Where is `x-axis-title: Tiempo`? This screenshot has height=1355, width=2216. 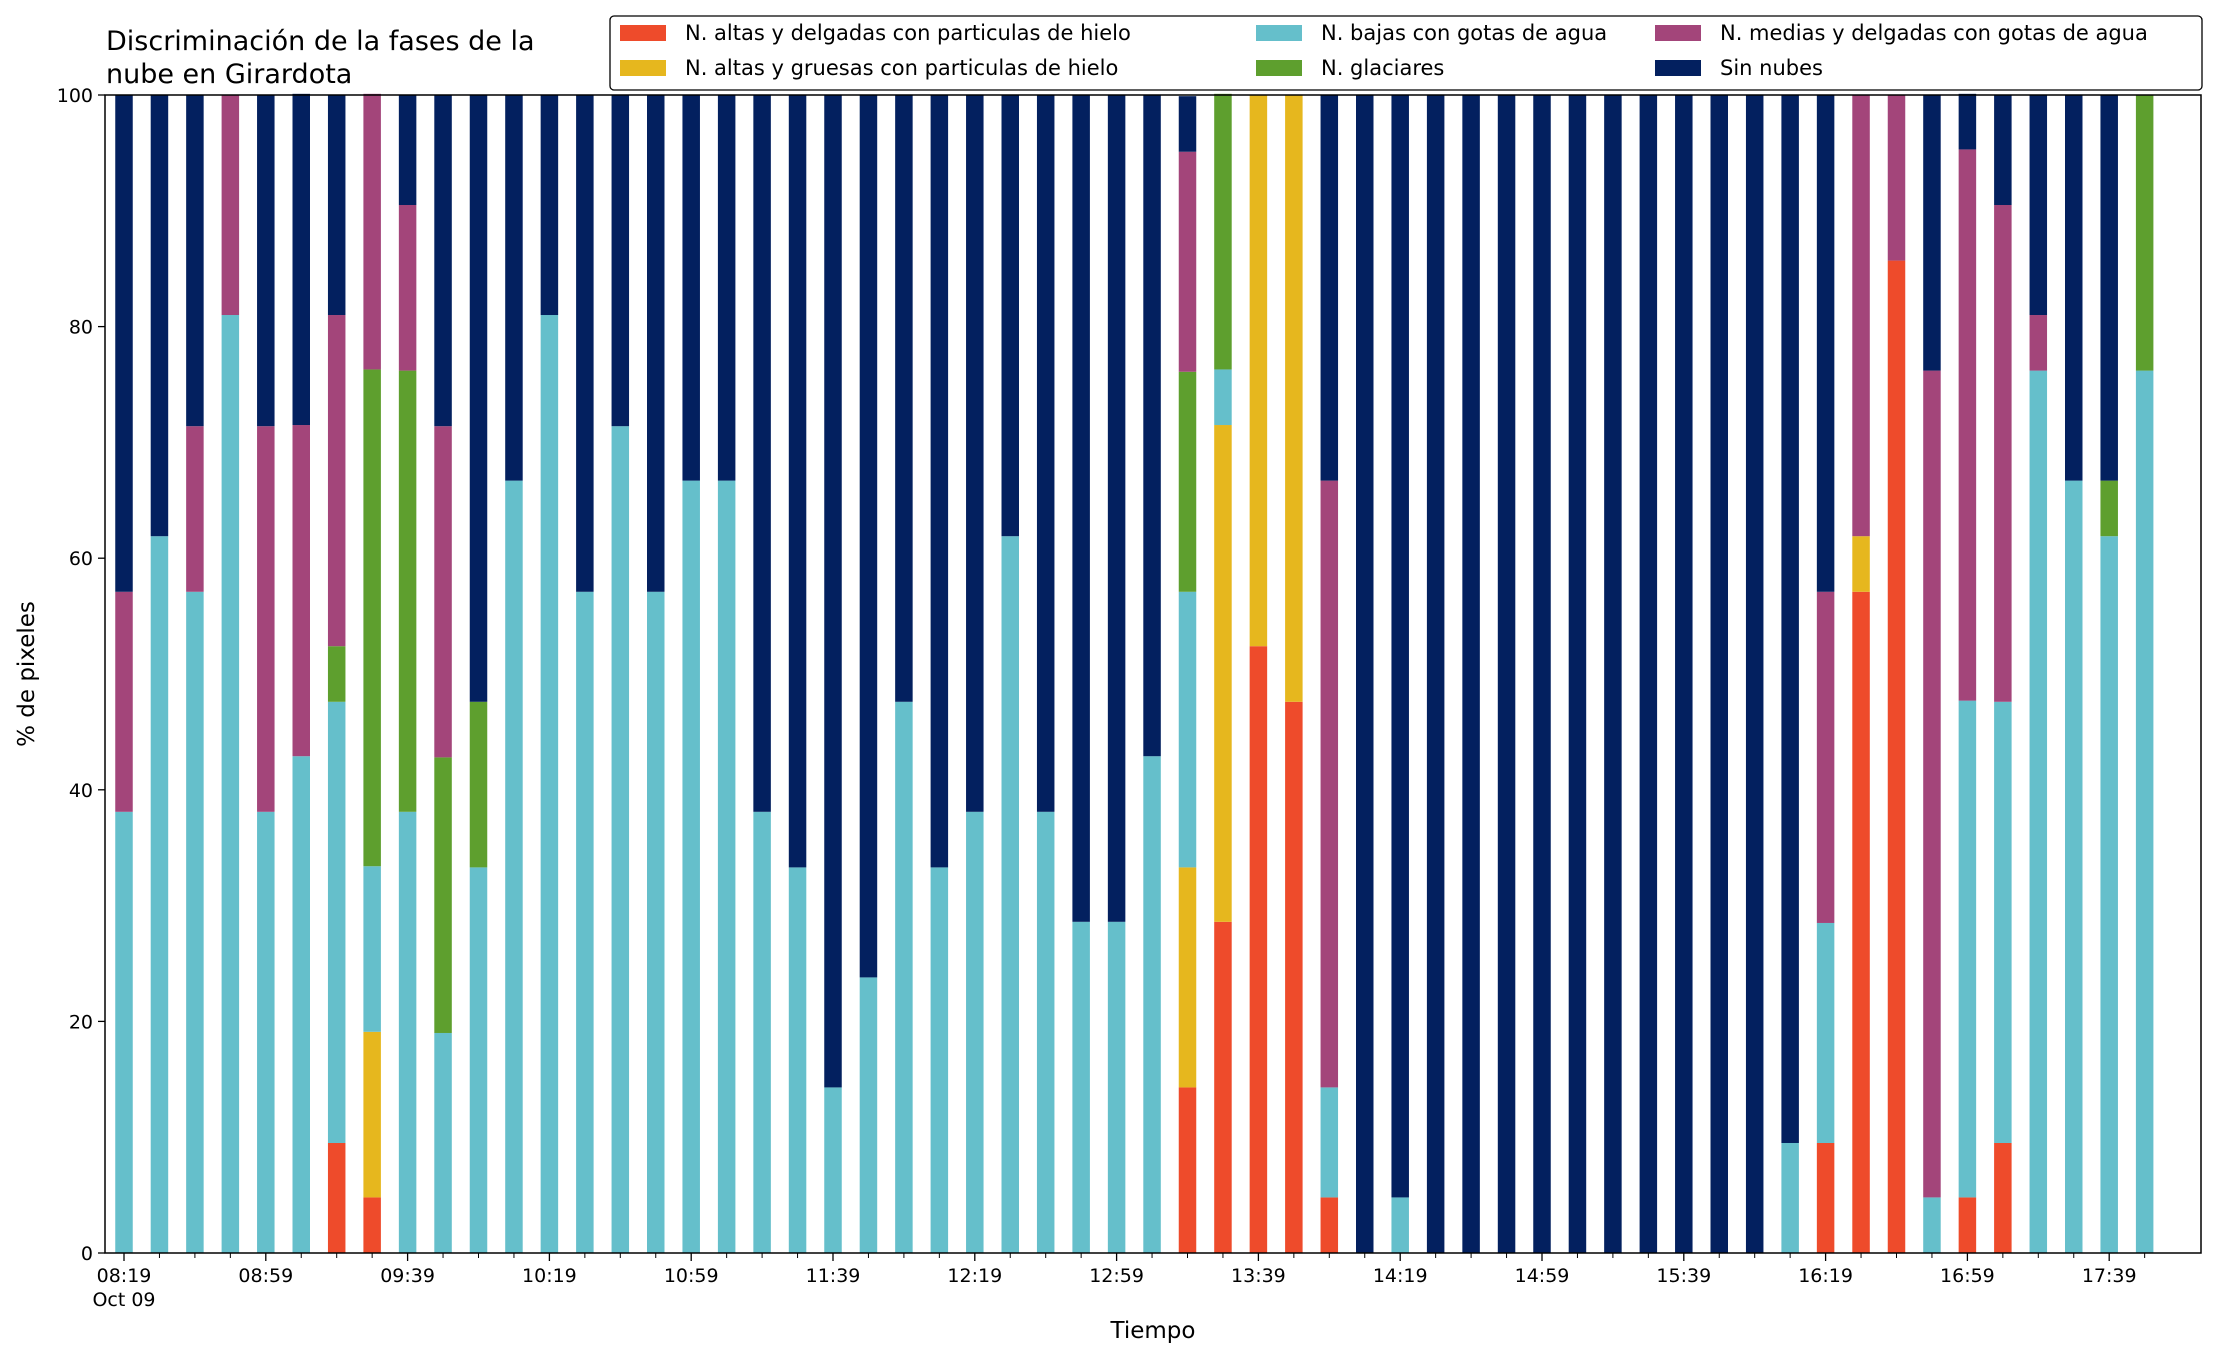
x-axis-title: Tiempo is located at coordinates (1153, 1331).